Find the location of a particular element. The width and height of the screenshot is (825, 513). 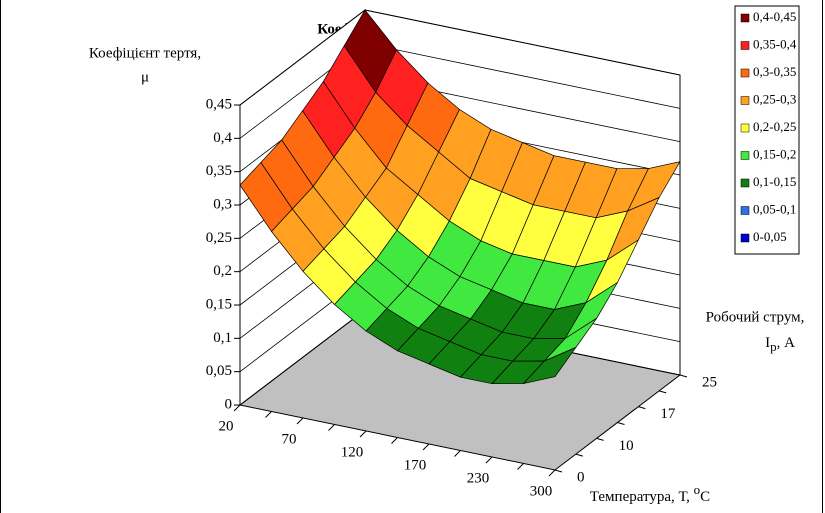

surface-cell is located at coordinates (549, 365).